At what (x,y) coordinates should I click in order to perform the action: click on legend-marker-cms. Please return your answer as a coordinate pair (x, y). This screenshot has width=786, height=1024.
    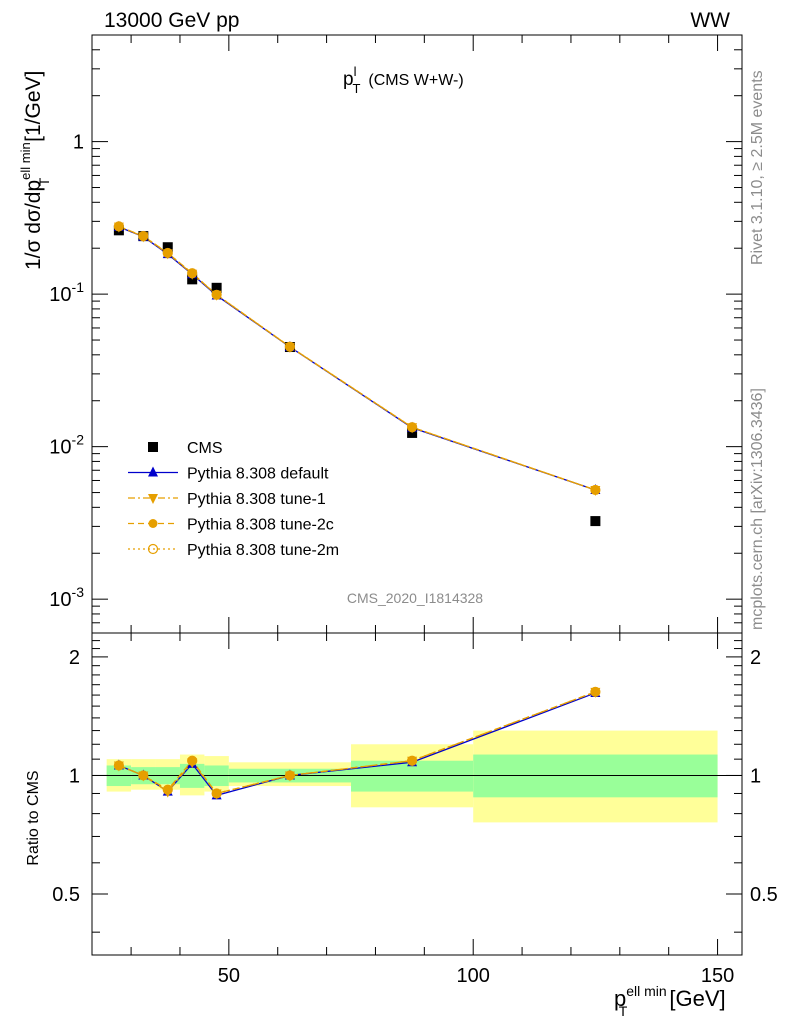
    Looking at the image, I should click on (153, 447).